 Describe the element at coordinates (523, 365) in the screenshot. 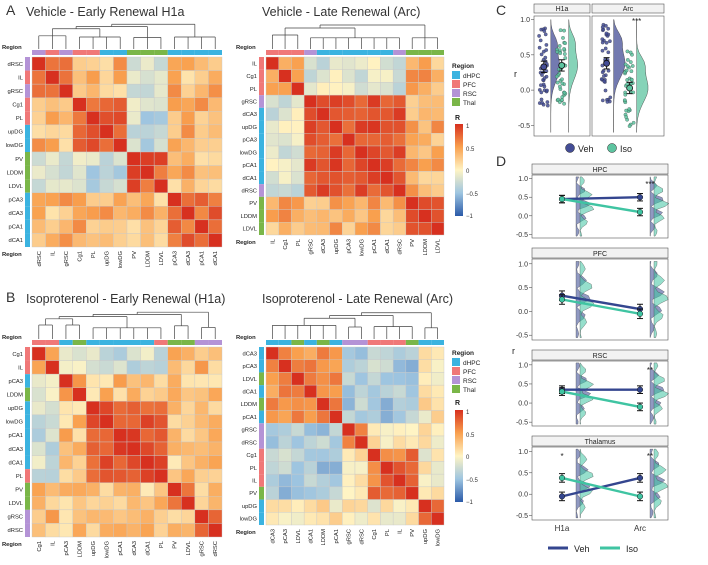

I see `line-ytick: 1.0` at that location.